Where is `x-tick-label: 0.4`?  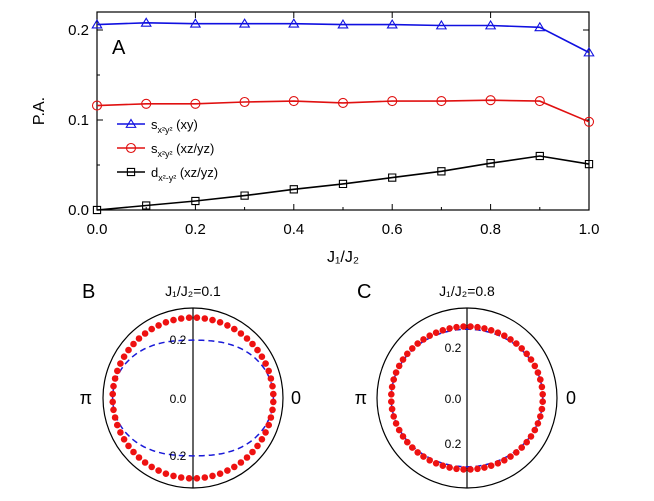 x-tick-label: 0.4 is located at coordinates (293, 229).